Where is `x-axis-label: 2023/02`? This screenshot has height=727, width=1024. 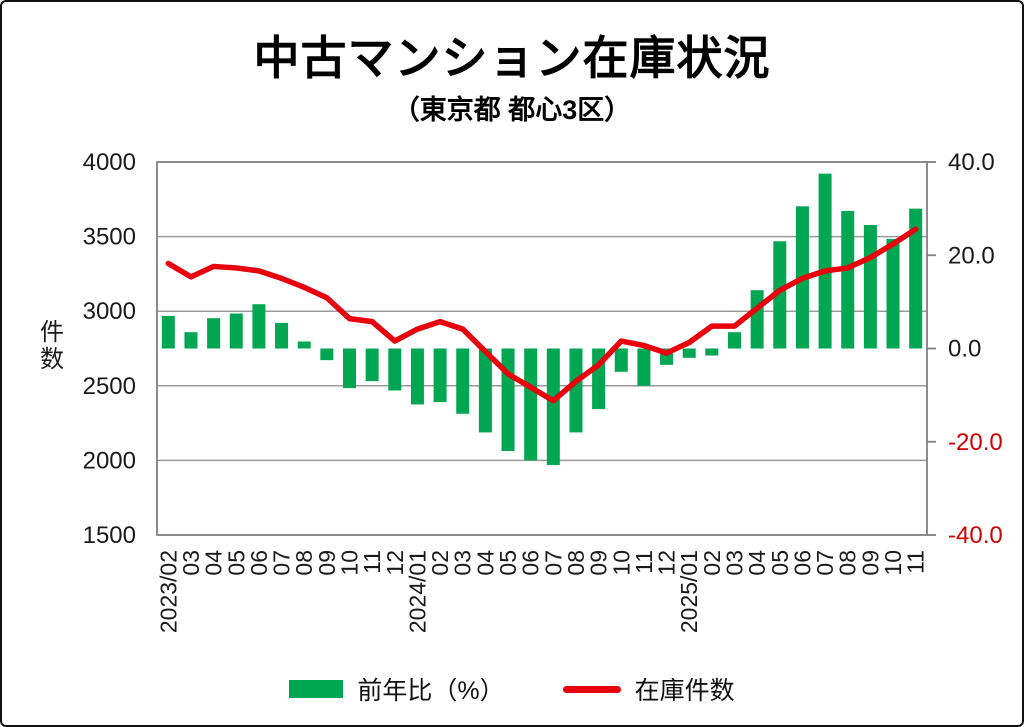 x-axis-label: 2023/02 is located at coordinates (168, 591).